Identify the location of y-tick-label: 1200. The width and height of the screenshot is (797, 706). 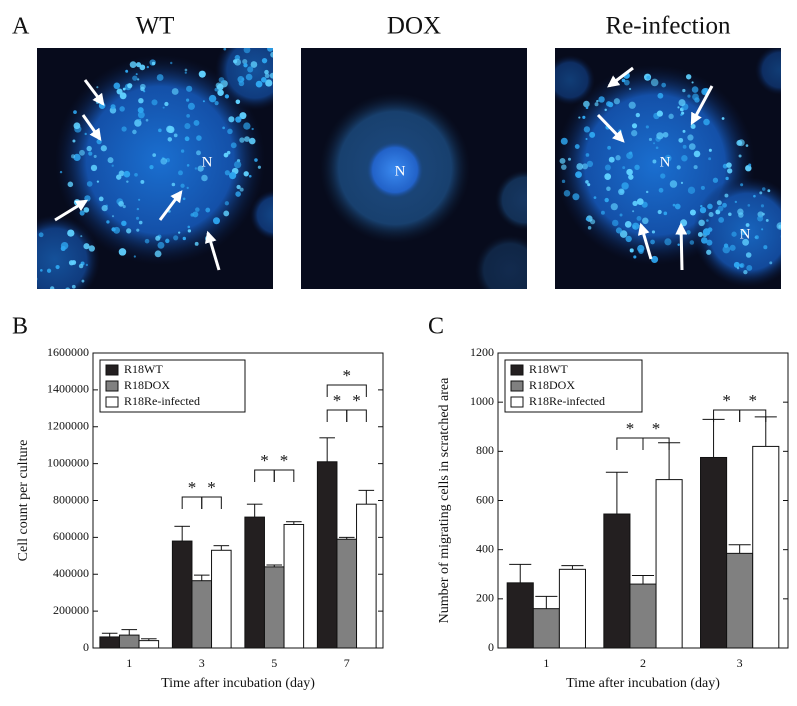
(482, 352).